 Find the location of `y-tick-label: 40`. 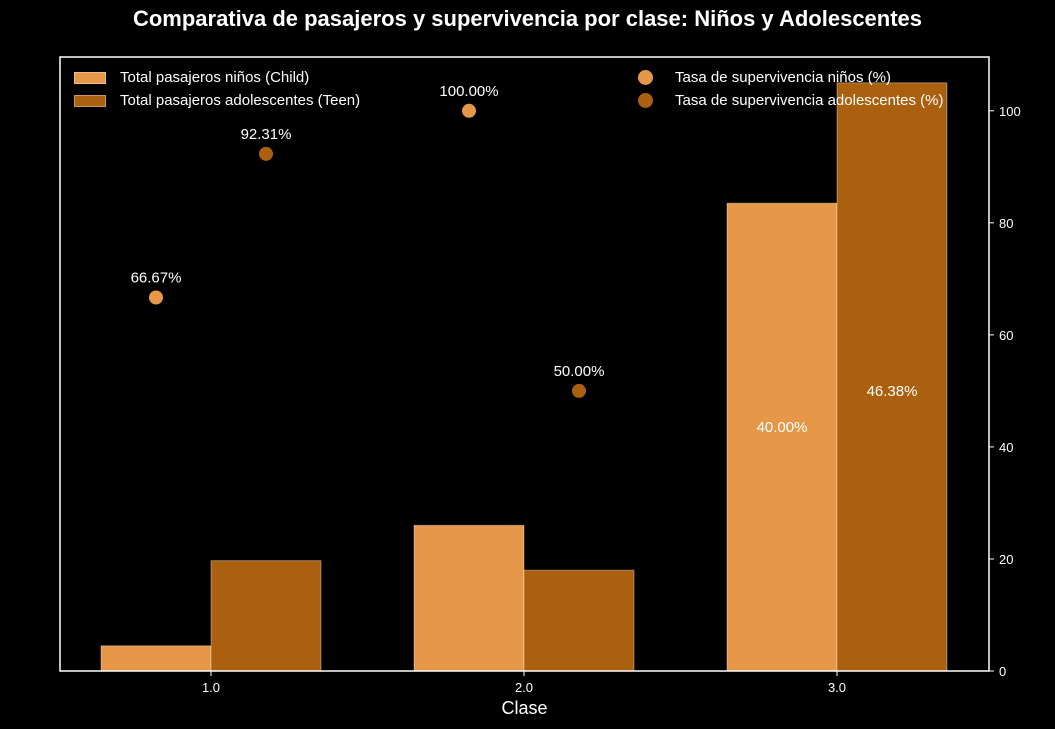

y-tick-label: 40 is located at coordinates (1006, 447).